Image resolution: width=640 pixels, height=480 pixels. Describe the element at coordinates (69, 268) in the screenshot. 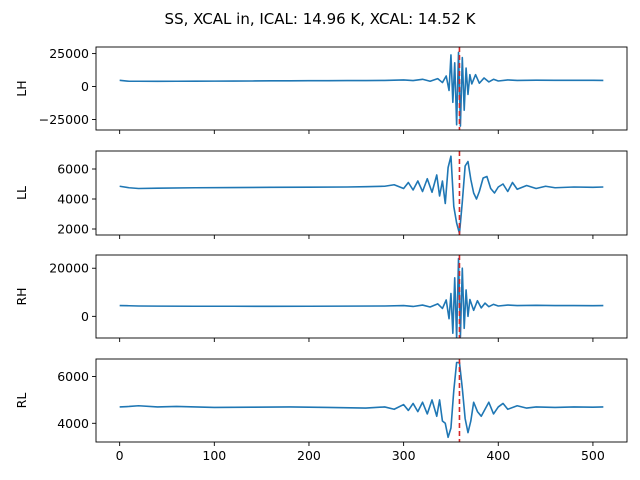

I see `ytick-label-3-1: 20000` at that location.